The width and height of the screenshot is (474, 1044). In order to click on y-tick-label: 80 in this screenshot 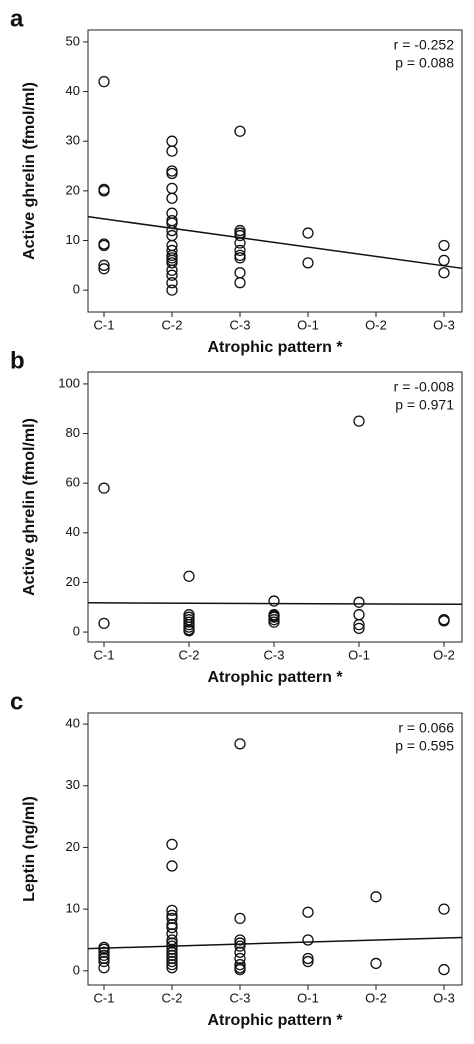, I will do `click(73, 432)`.